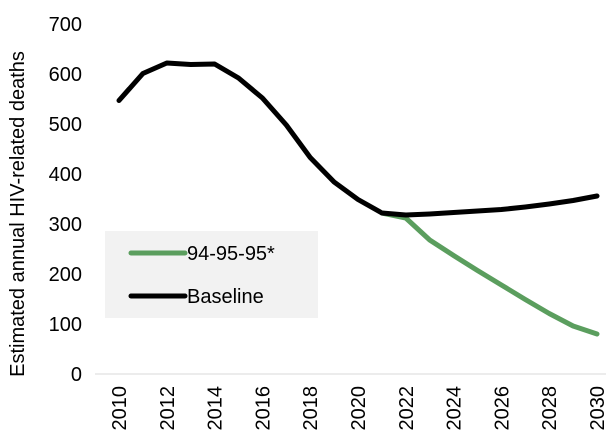 This screenshot has width=607, height=444. Describe the element at coordinates (231, 254) in the screenshot. I see `legend-label-94-95-95: 94-95-95*` at that location.